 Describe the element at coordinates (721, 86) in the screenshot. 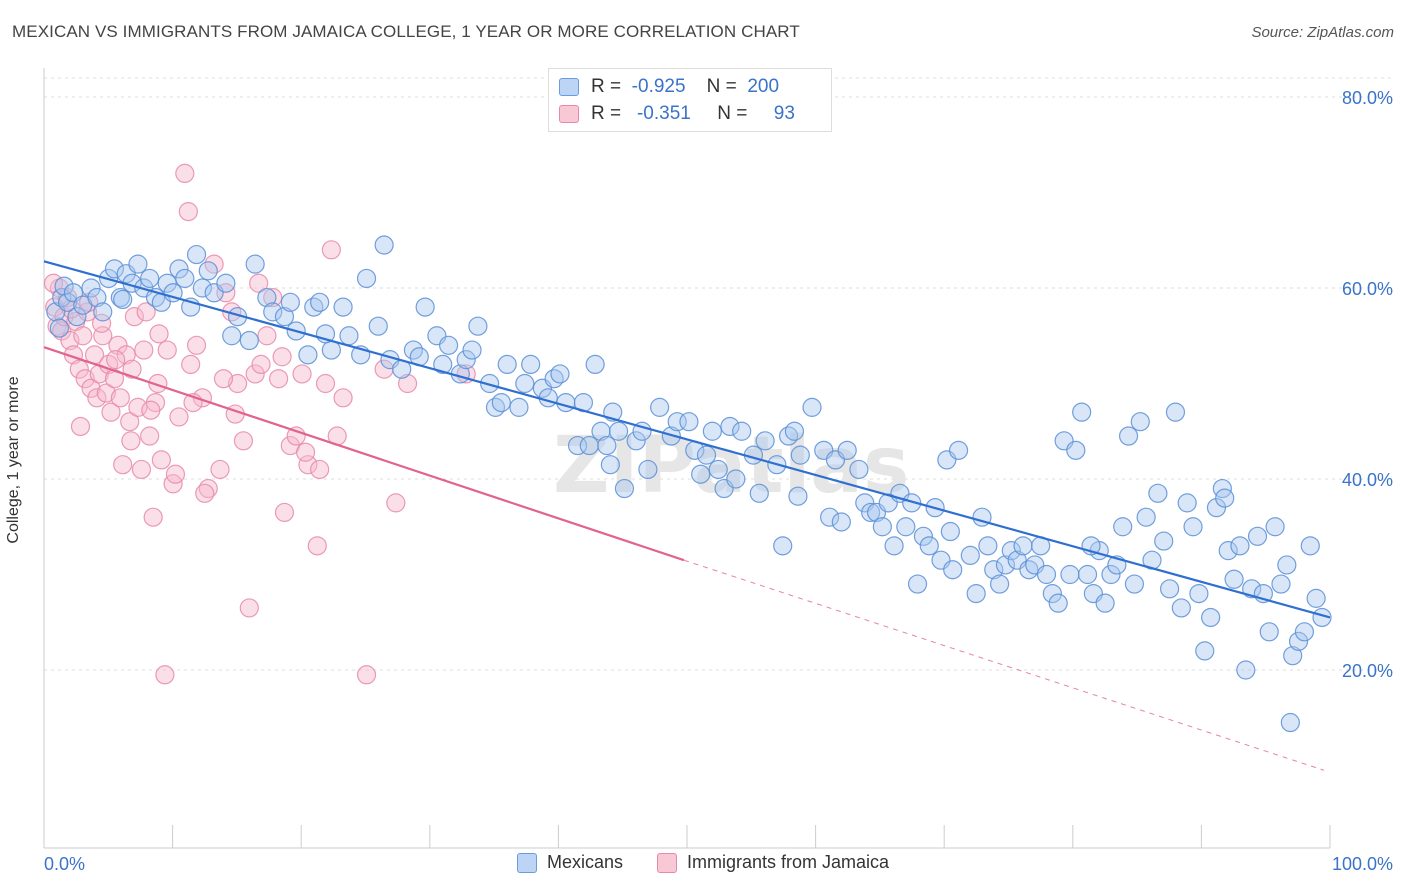

I see `legend-n-label: N =` at that location.